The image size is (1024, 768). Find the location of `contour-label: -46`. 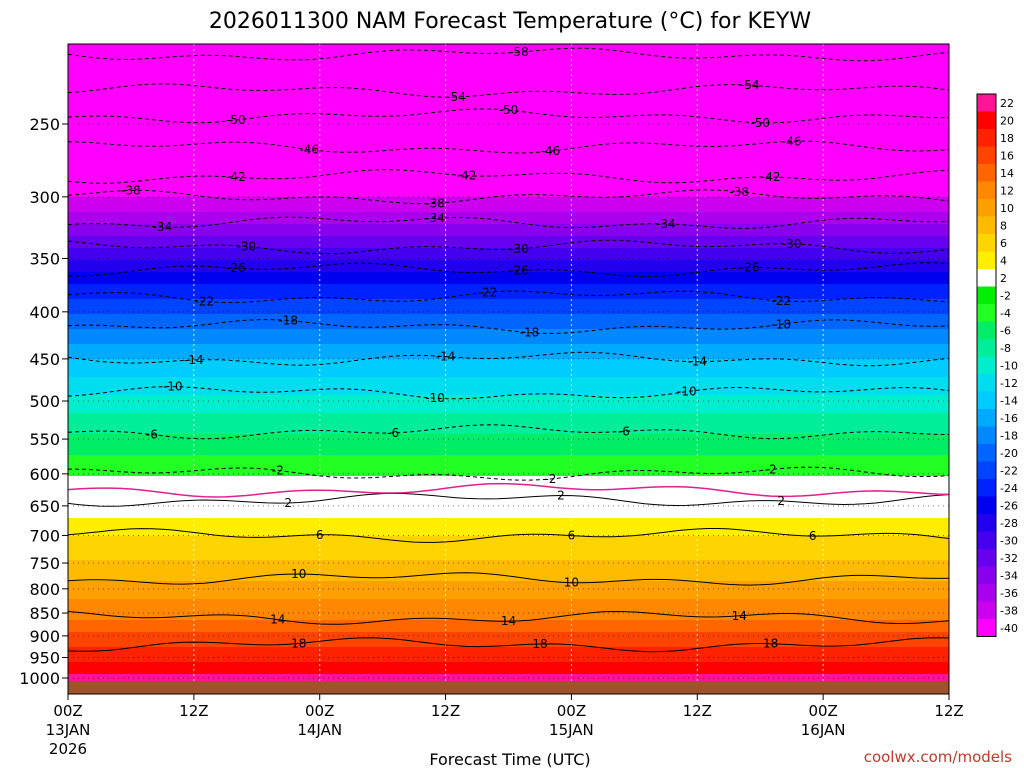

contour-label: -46 is located at coordinates (792, 141).